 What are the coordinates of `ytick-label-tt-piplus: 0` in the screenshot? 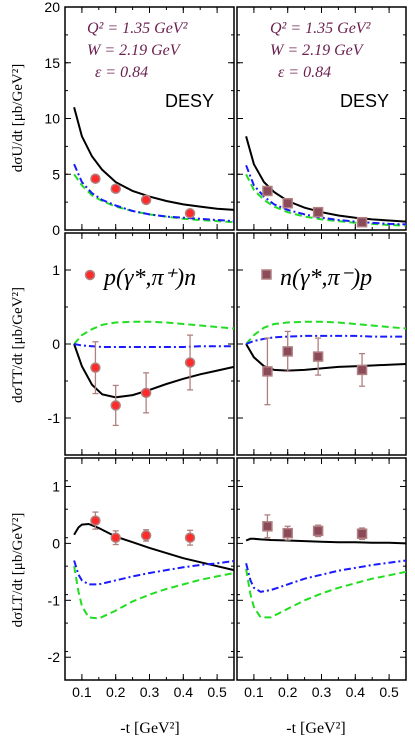 It's located at (56, 344).